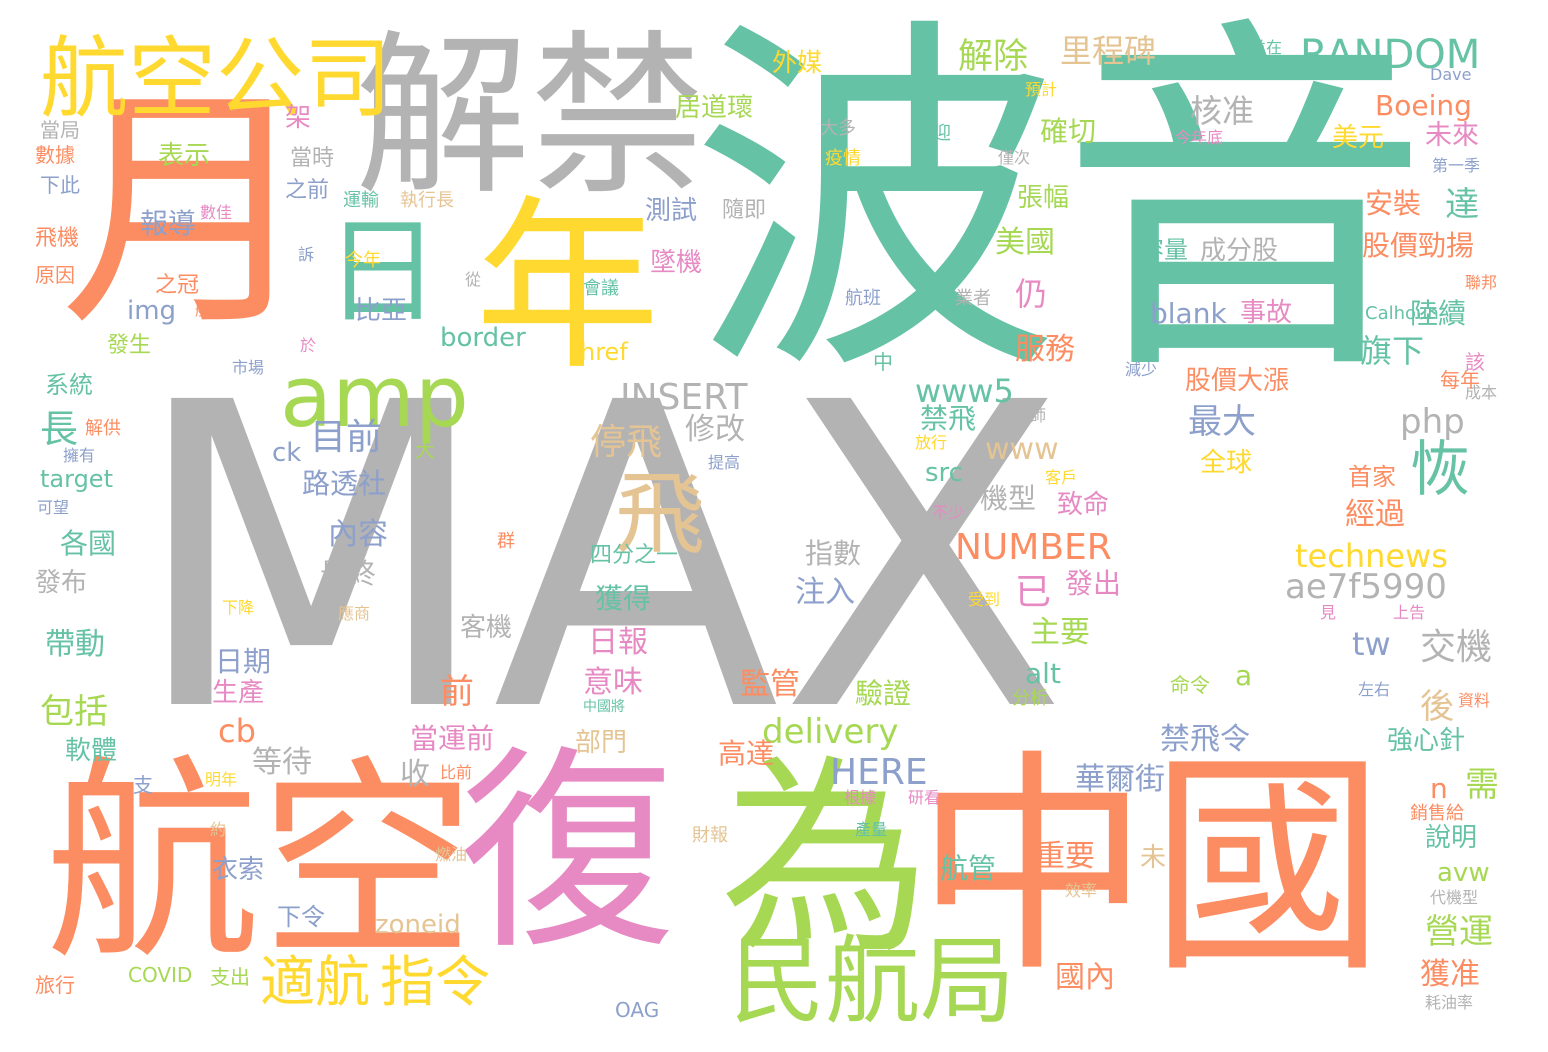  Describe the element at coordinates (1474, 700) in the screenshot. I see `cloud-word: 資料` at that location.